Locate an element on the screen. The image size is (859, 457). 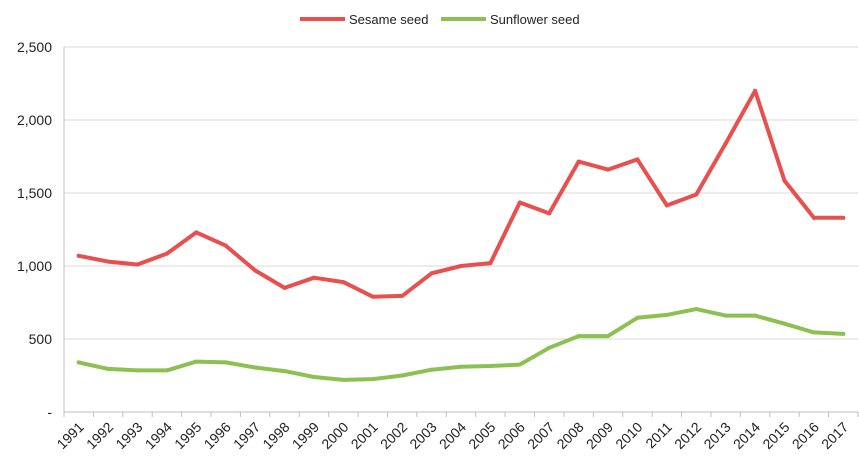
x-tick-label: 2015 is located at coordinates (775, 435).